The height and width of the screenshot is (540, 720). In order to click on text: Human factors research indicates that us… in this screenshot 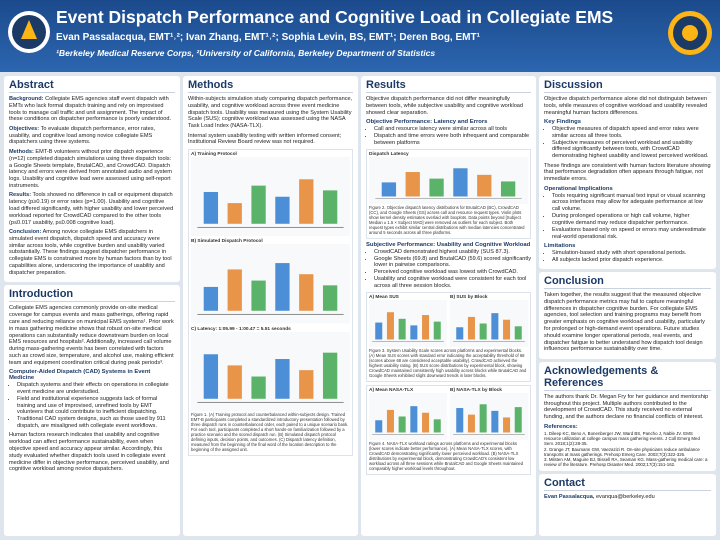, I will do `click(89, 452)`.